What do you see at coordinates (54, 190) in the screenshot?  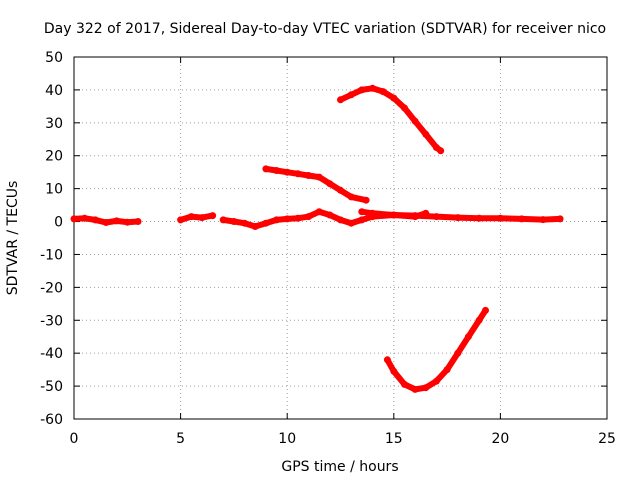 I see `y-tick-label: 10` at bounding box center [54, 190].